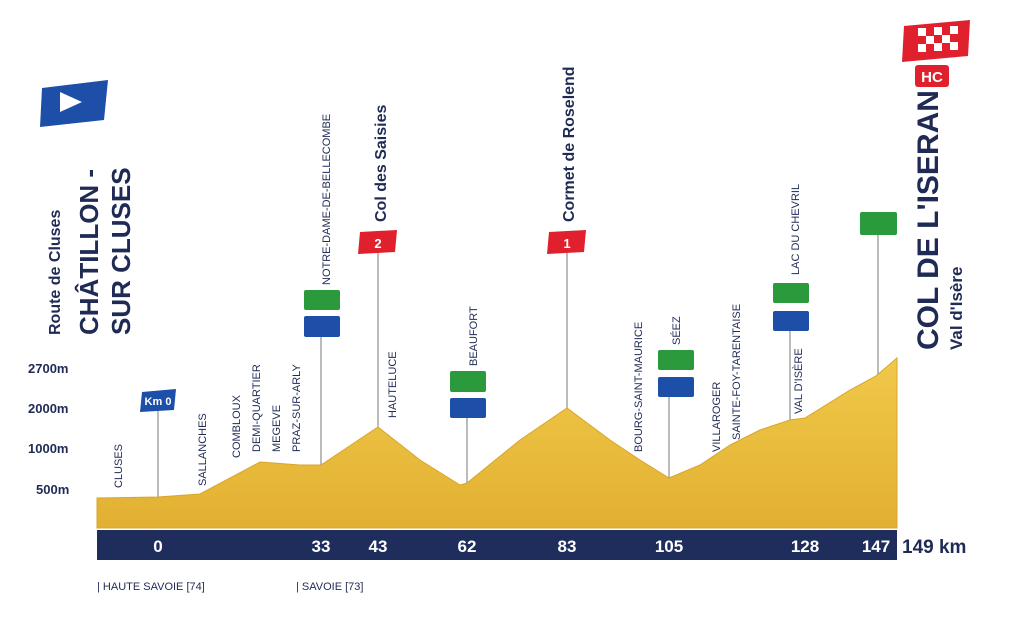 The image size is (1024, 623). I want to click on place: SAINTE-FOY-TARENTAISE, so click(737, 372).